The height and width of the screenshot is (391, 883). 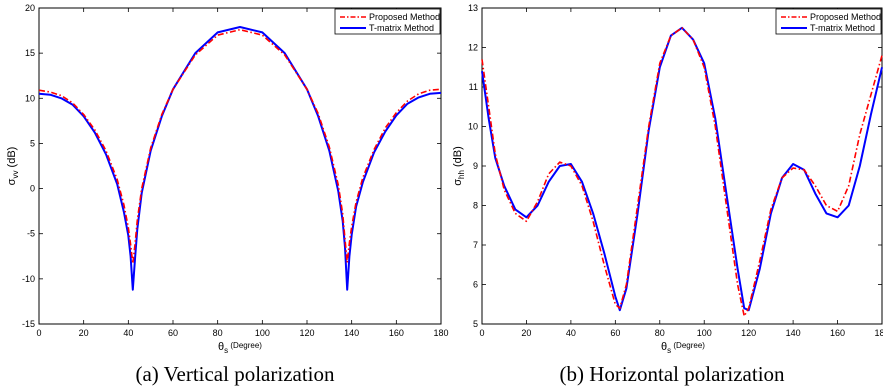 What do you see at coordinates (28, 279) in the screenshot?
I see `y-tick-label: -10` at bounding box center [28, 279].